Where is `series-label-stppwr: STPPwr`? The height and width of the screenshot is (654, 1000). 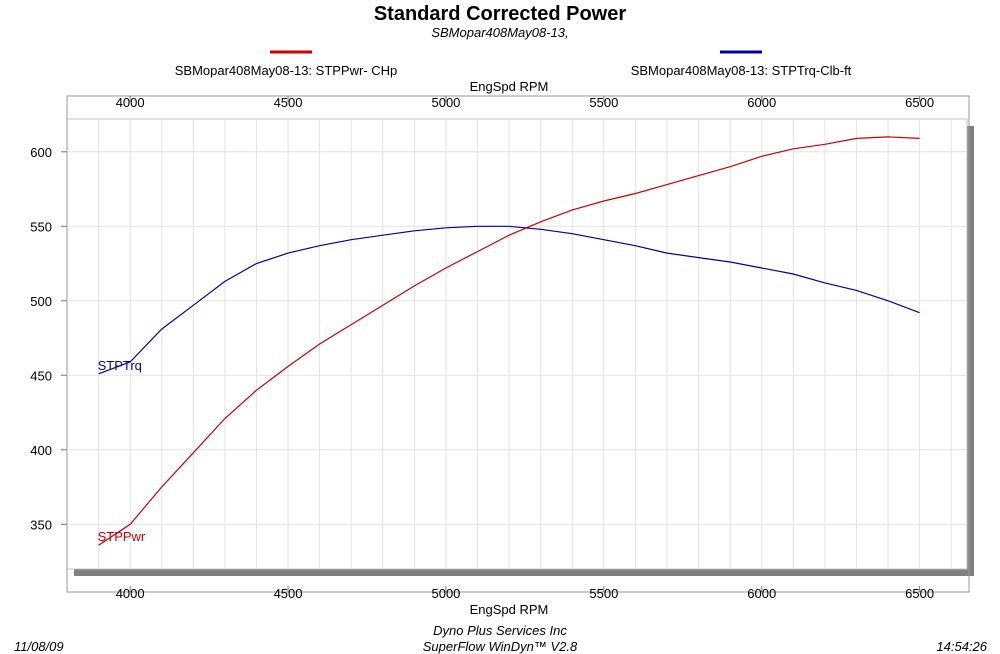
series-label-stppwr: STPPwr is located at coordinates (122, 536).